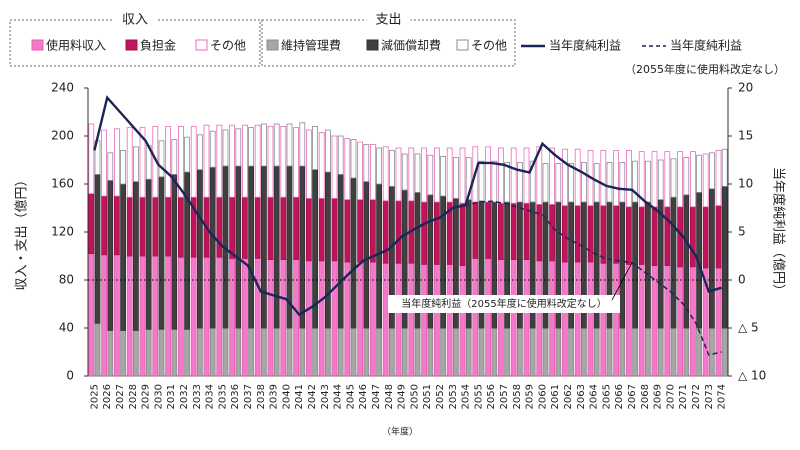 This screenshot has width=800, height=450. Describe the element at coordinates (705, 69) in the screenshot. I see `legend-note: （2055年度に使用料改定なし）` at that location.